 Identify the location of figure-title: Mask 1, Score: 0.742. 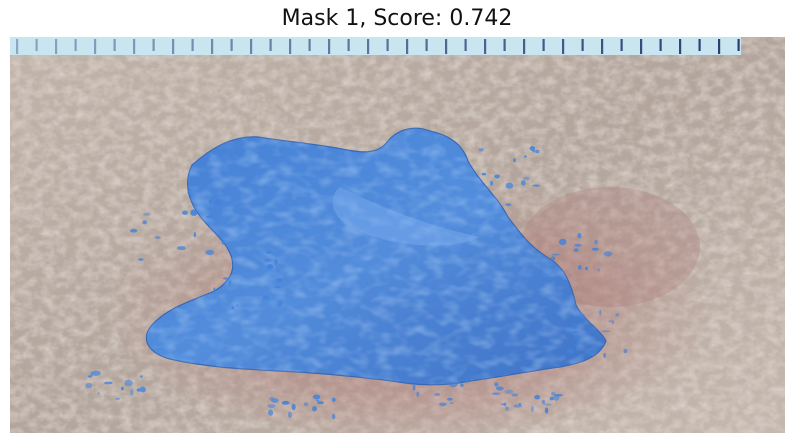
(397, 18).